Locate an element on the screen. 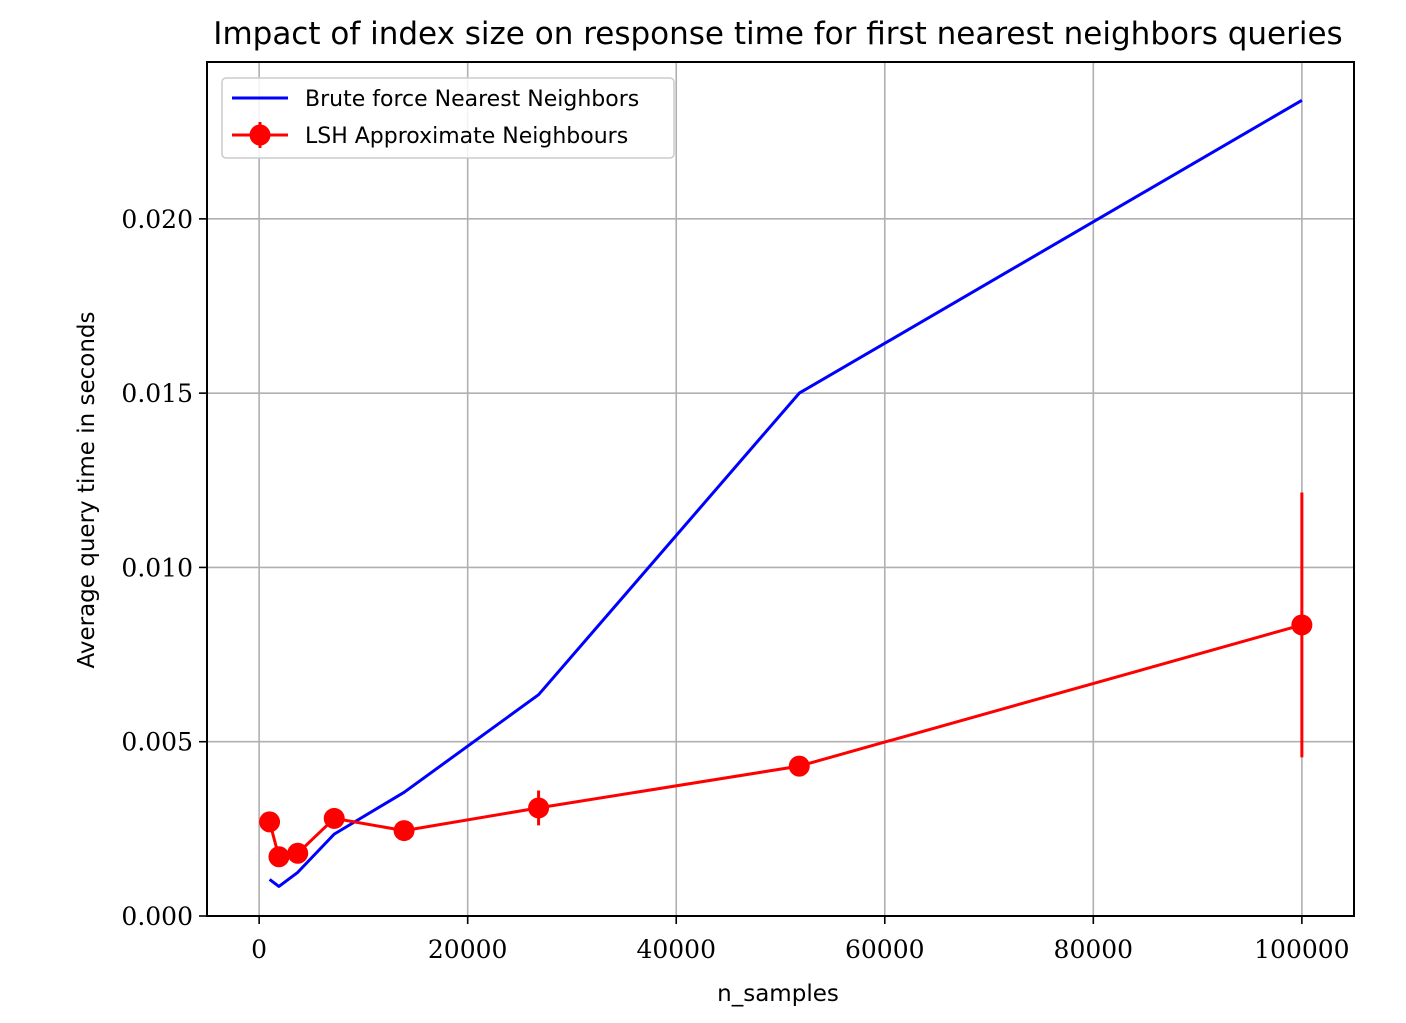 This screenshot has height=1023, width=1406. x-tick-label: 80000 is located at coordinates (1094, 949).